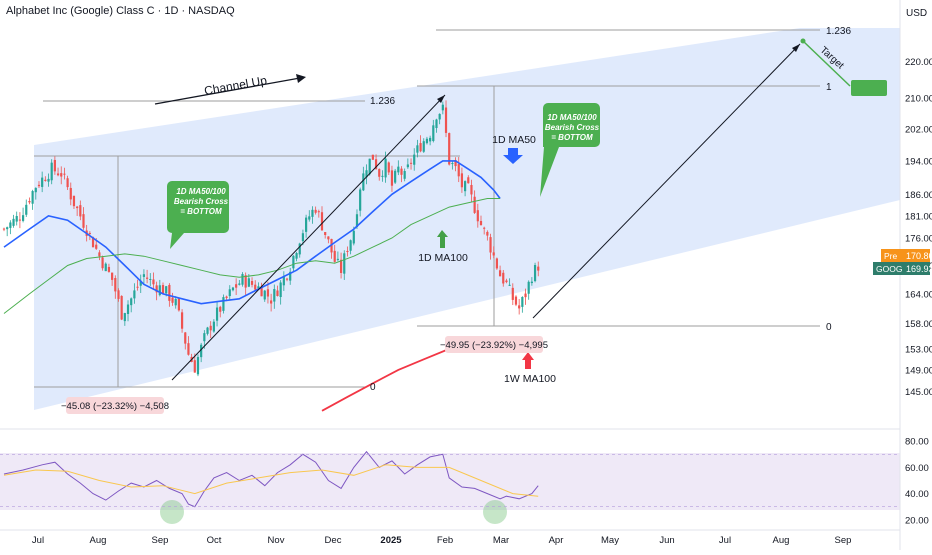 The height and width of the screenshot is (555, 932). I want to click on note-0-line-1: Bearish Cross, so click(201, 201).